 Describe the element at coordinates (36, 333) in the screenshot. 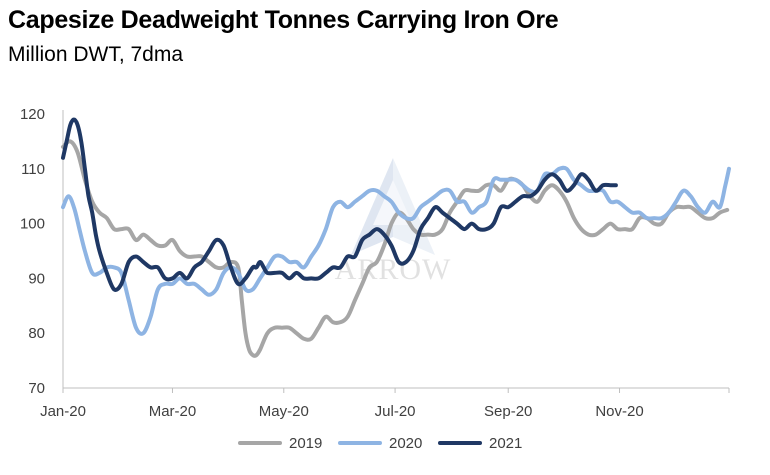

I see `y-tick-label: 80` at that location.